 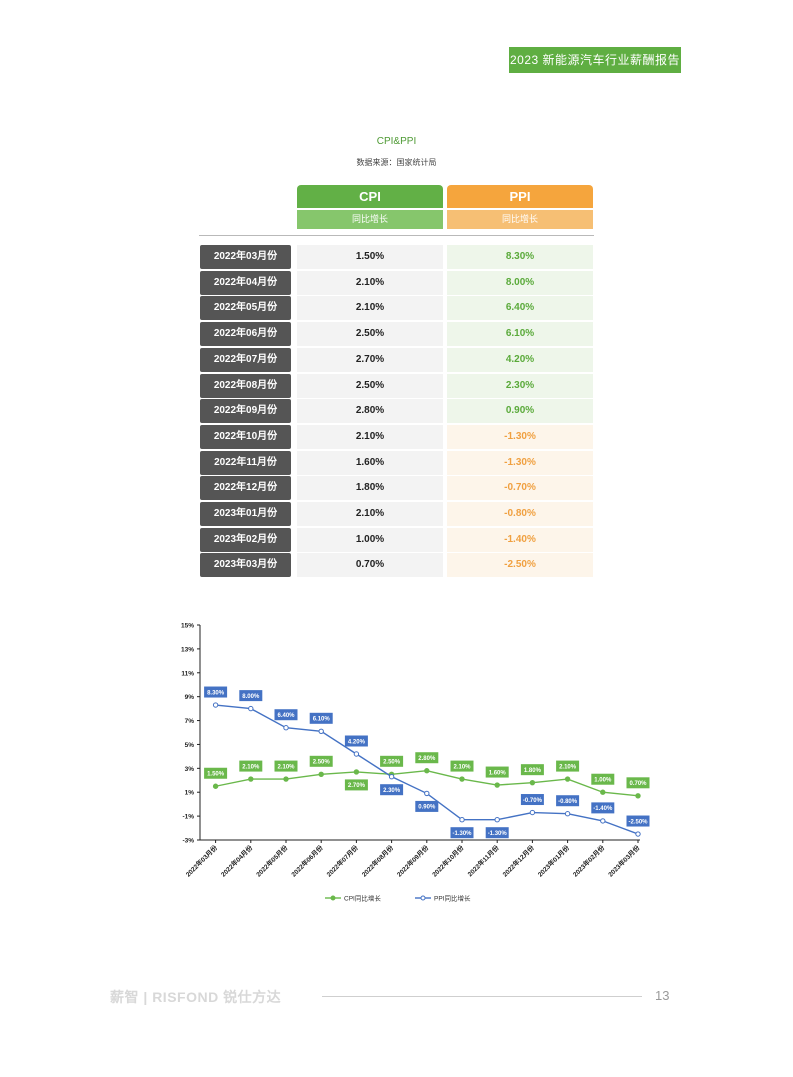 What do you see at coordinates (190, 793) in the screenshot?
I see `y-tick-label: 1%` at bounding box center [190, 793].